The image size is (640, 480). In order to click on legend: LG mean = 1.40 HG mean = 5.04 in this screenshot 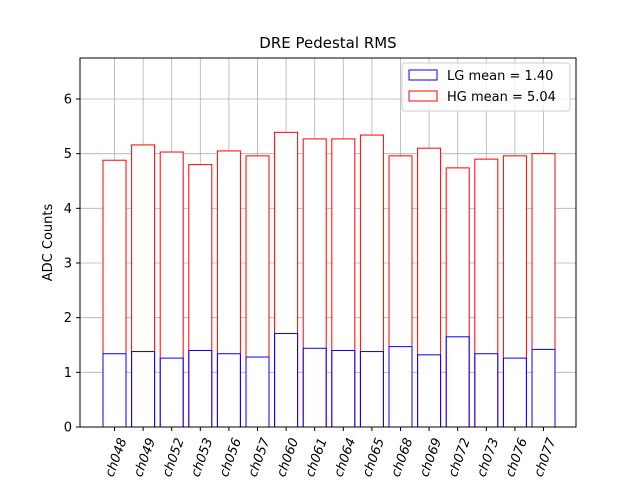, I will do `click(486, 87)`.